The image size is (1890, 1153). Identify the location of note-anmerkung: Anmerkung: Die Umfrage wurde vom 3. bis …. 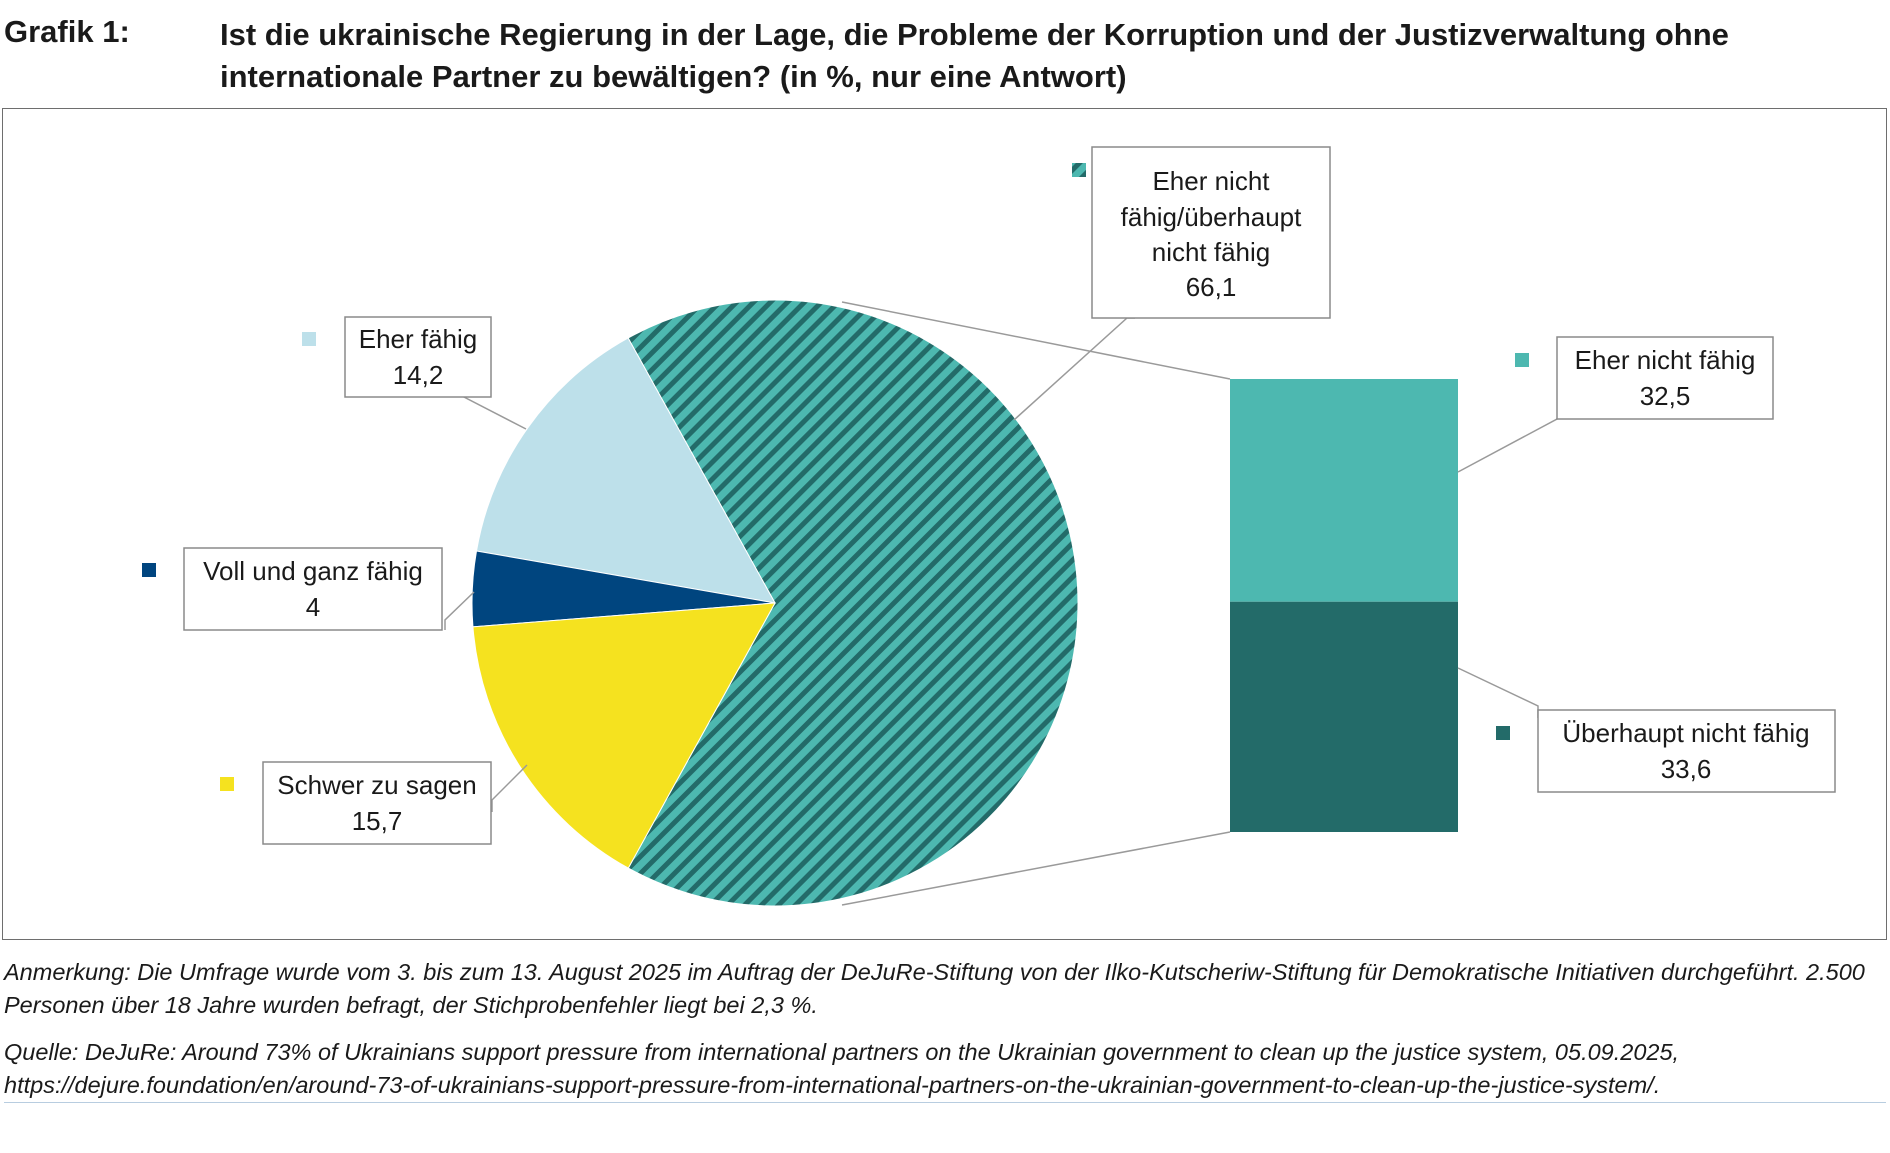
(934, 988).